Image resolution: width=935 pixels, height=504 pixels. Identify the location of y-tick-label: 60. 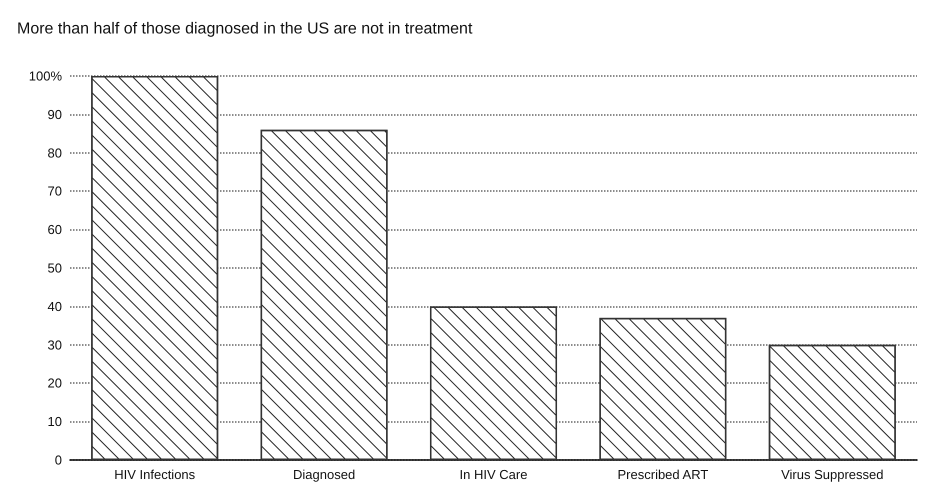
(55, 230).